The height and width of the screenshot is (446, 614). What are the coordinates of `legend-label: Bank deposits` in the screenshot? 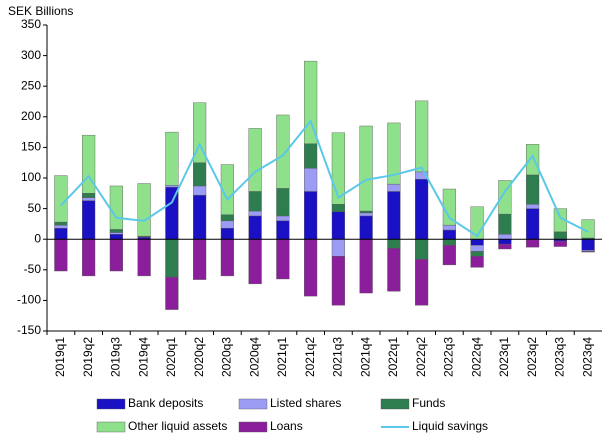 It's located at (165, 403).